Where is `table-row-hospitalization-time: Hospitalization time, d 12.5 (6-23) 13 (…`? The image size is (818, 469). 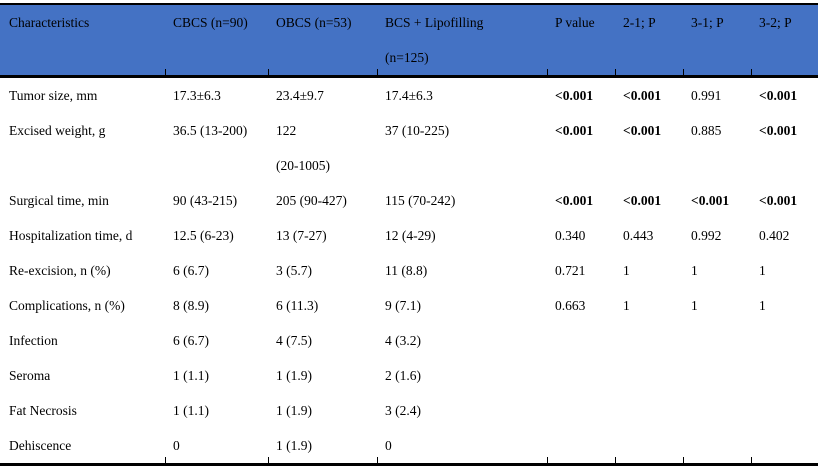 table-row-hospitalization-time: Hospitalization time, d 12.5 (6-23) 13 (… is located at coordinates (409, 235).